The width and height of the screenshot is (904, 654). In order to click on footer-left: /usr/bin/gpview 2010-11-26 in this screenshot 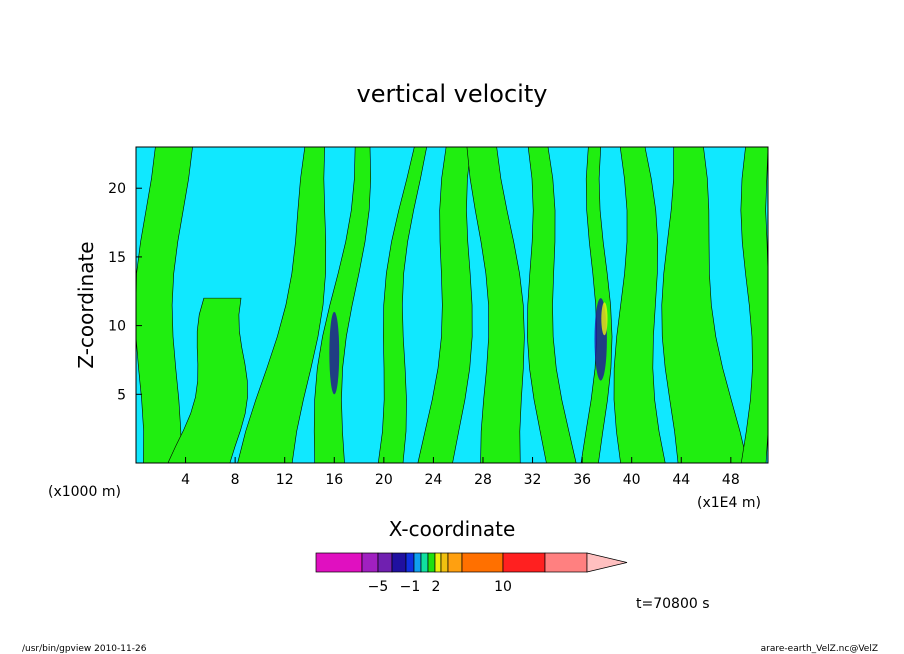, I will do `click(84, 649)`.